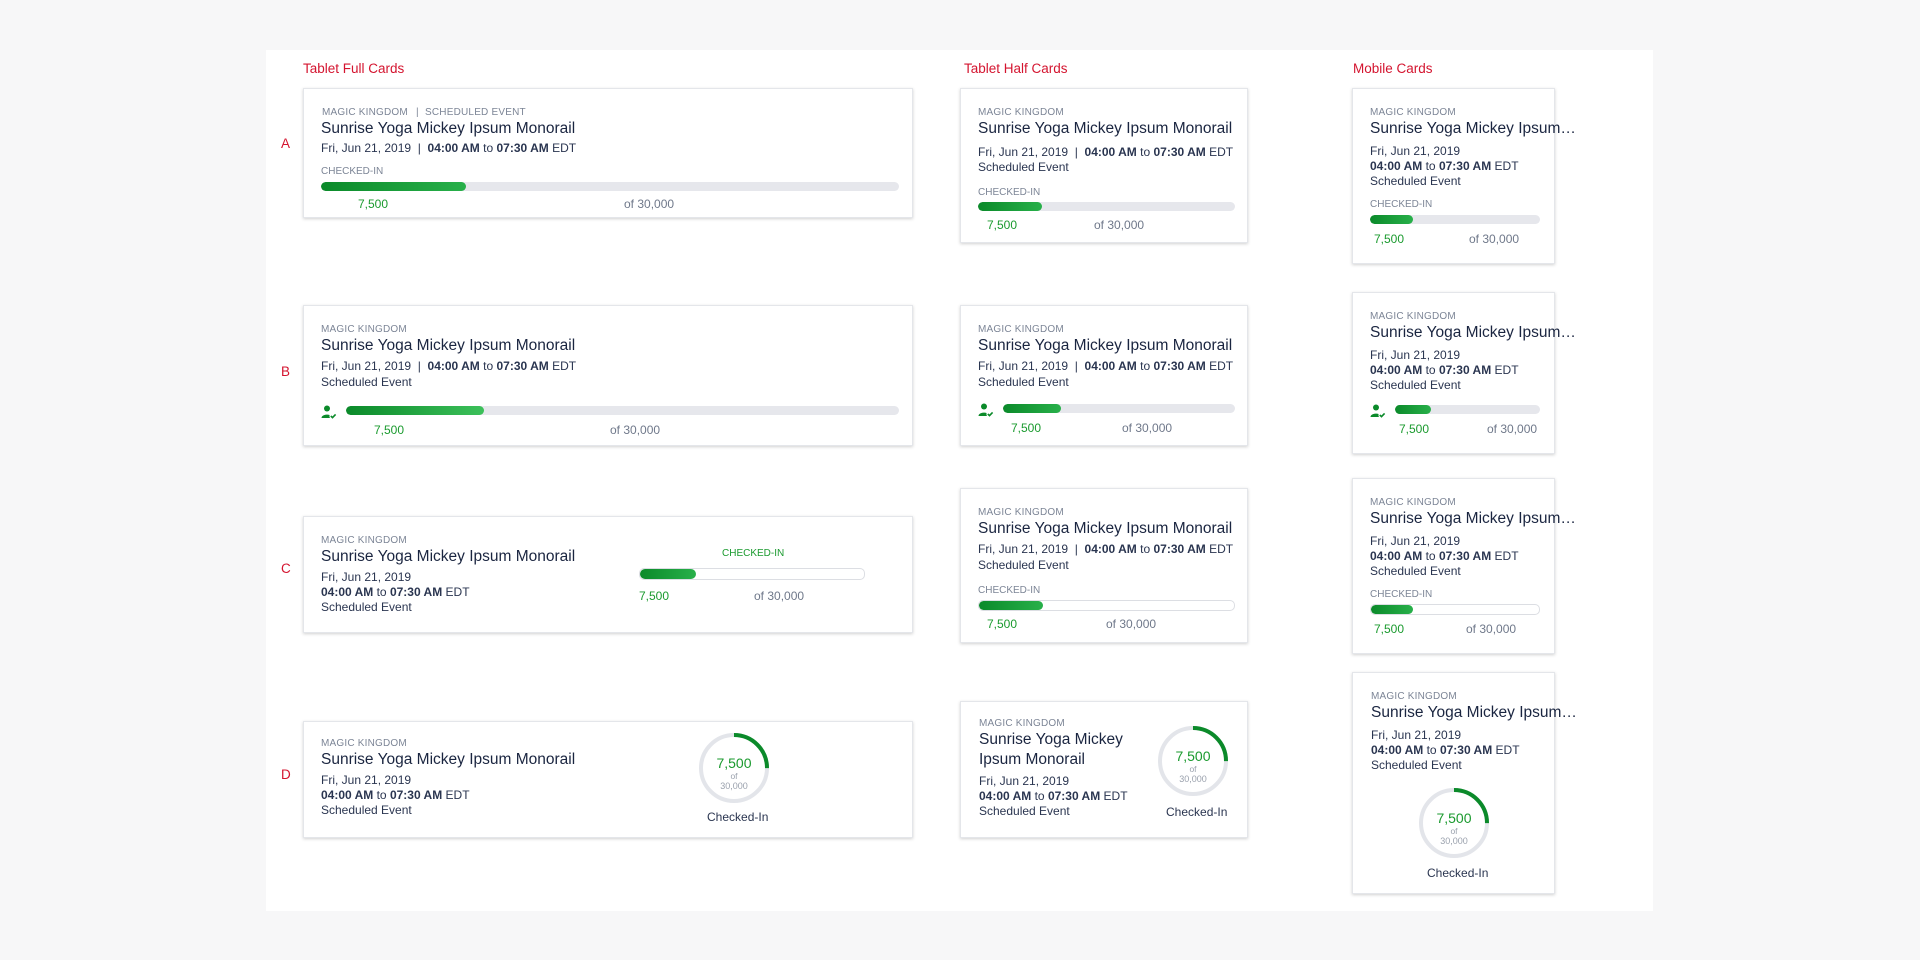 This screenshot has width=1920, height=960. I want to click on heading-tablet-full: Tablet Full Cards, so click(354, 68).